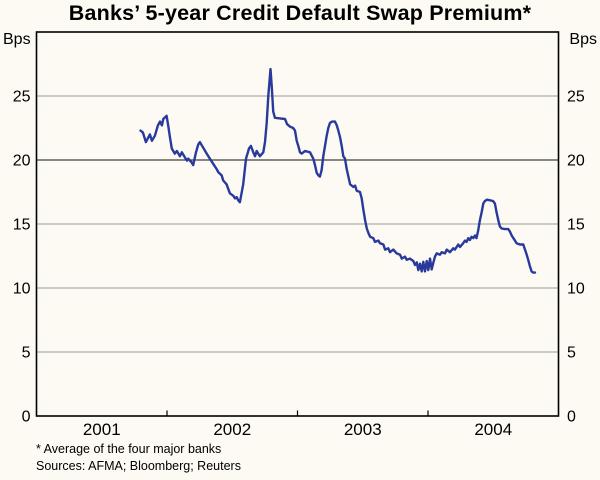  Describe the element at coordinates (102, 429) in the screenshot. I see `x-axis-label-2001: 2001` at that location.